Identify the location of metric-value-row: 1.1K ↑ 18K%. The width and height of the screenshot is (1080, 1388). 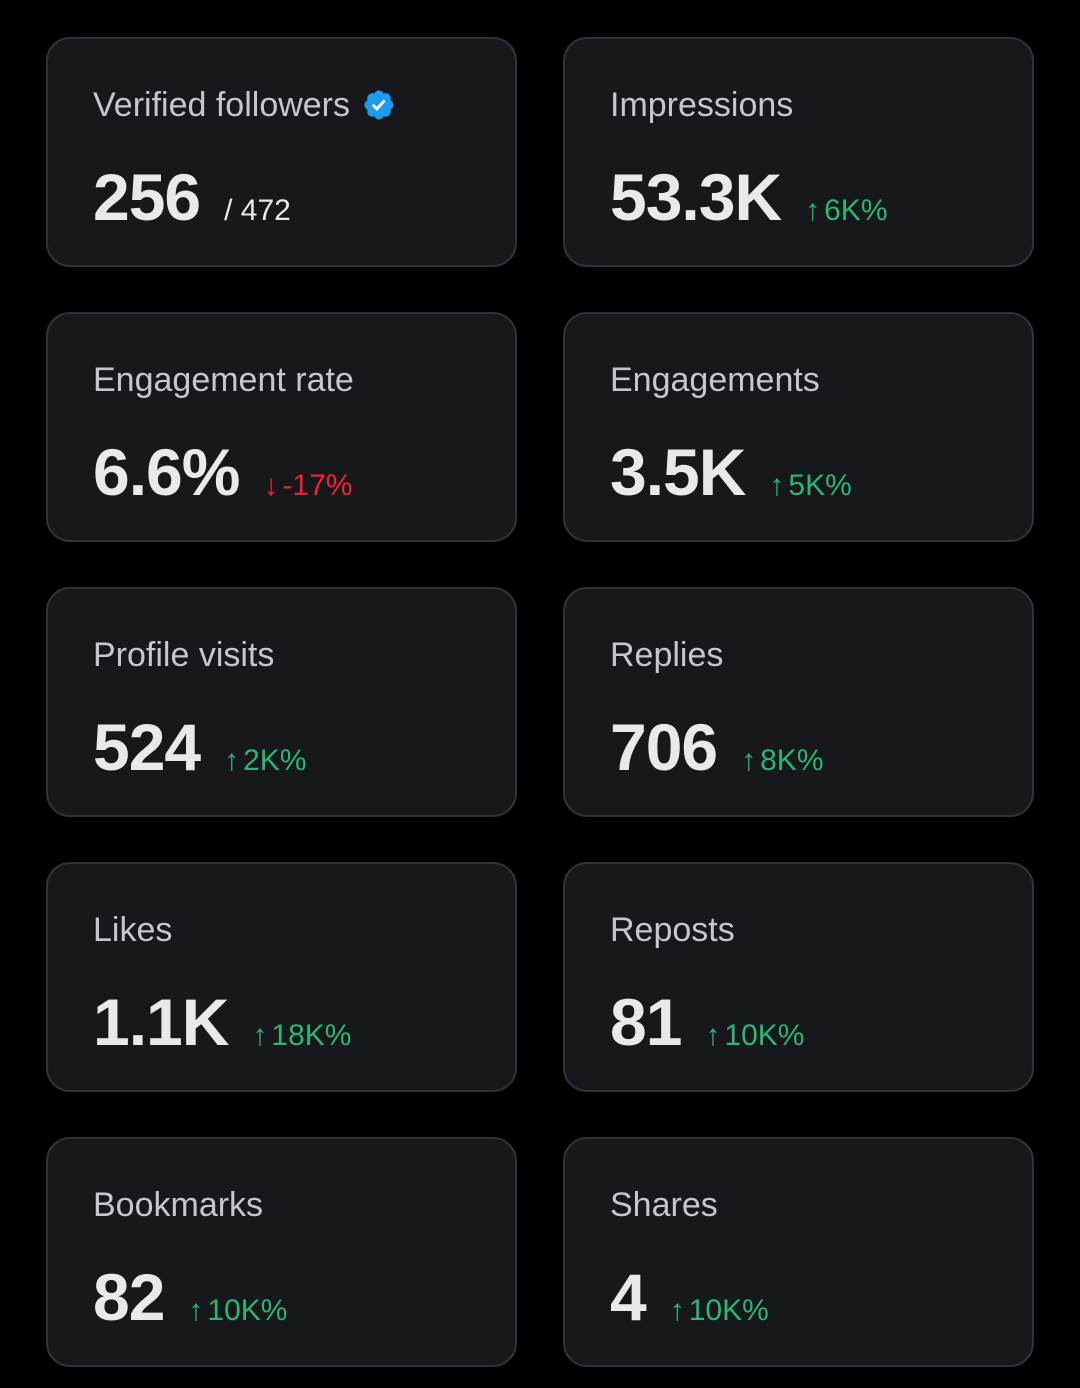
(222, 1022).